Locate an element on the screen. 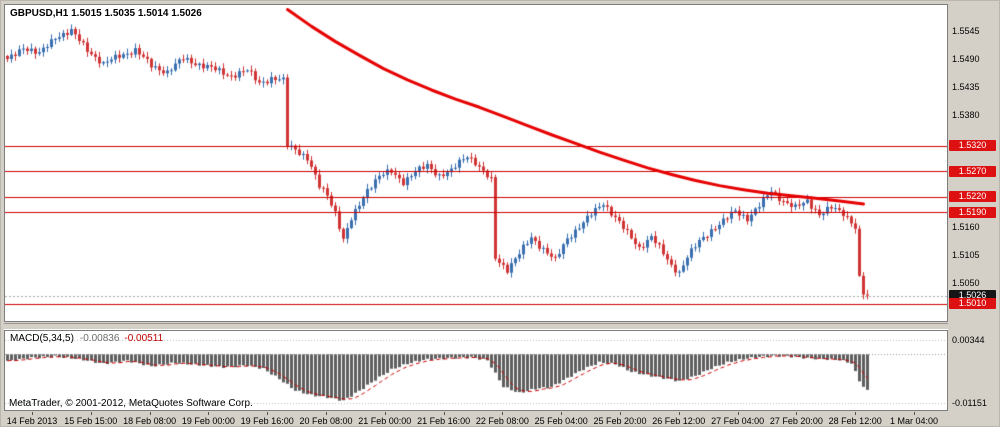 This screenshot has height=427, width=1000. price-axis-tick: 1.5545 is located at coordinates (966, 31).